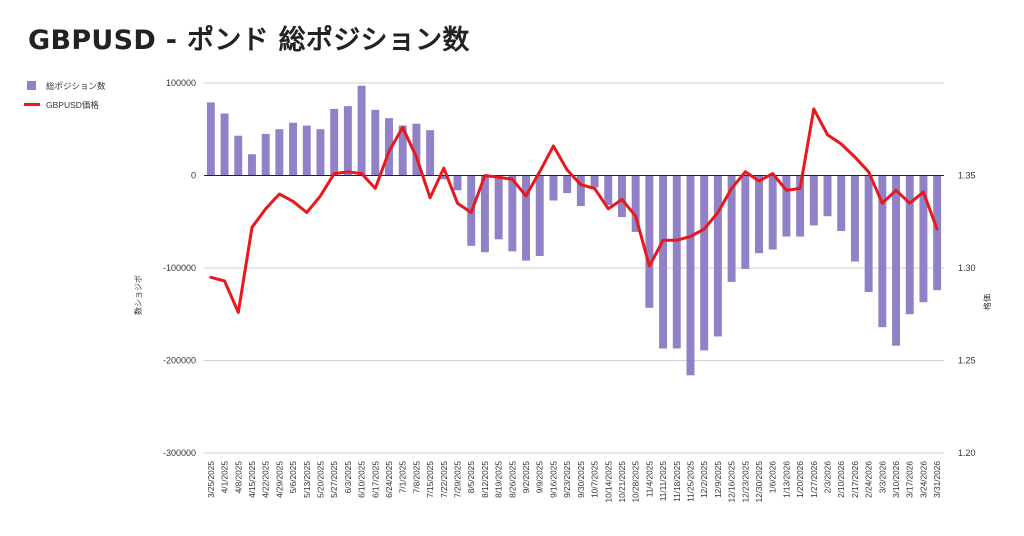  I want to click on x-tick-label: 7/8/2025, so click(416, 477).